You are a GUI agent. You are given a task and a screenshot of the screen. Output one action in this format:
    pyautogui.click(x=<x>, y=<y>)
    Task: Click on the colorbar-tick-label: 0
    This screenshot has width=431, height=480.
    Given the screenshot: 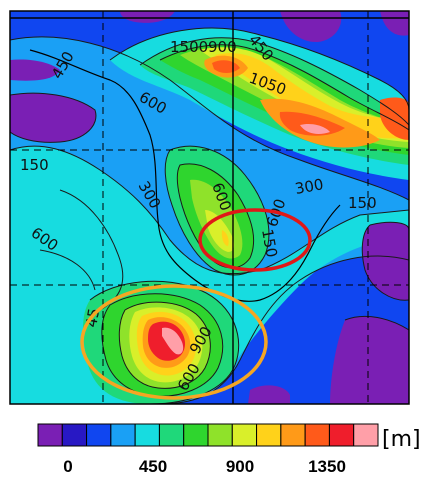 What is the action you would take?
    pyautogui.click(x=67, y=466)
    